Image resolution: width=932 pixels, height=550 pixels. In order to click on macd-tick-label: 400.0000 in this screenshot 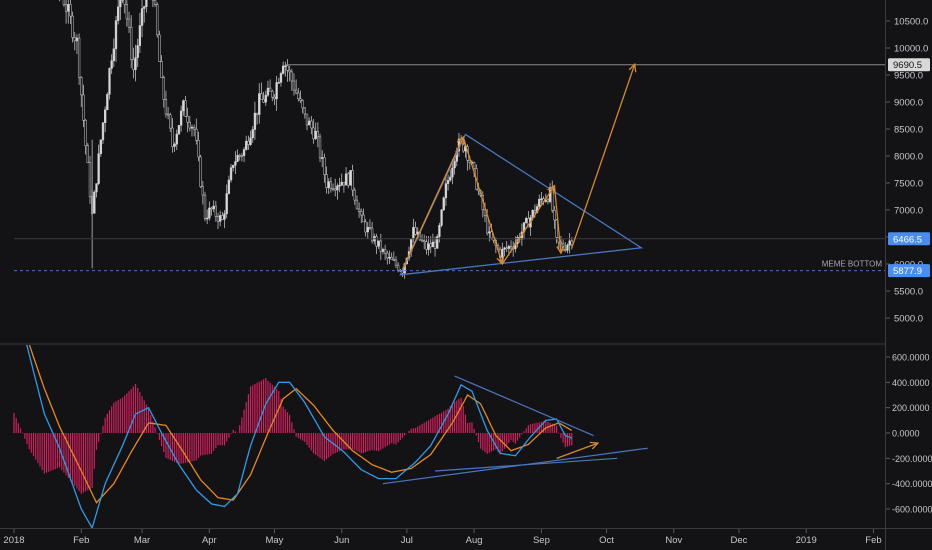, I will do `click(911, 383)`.